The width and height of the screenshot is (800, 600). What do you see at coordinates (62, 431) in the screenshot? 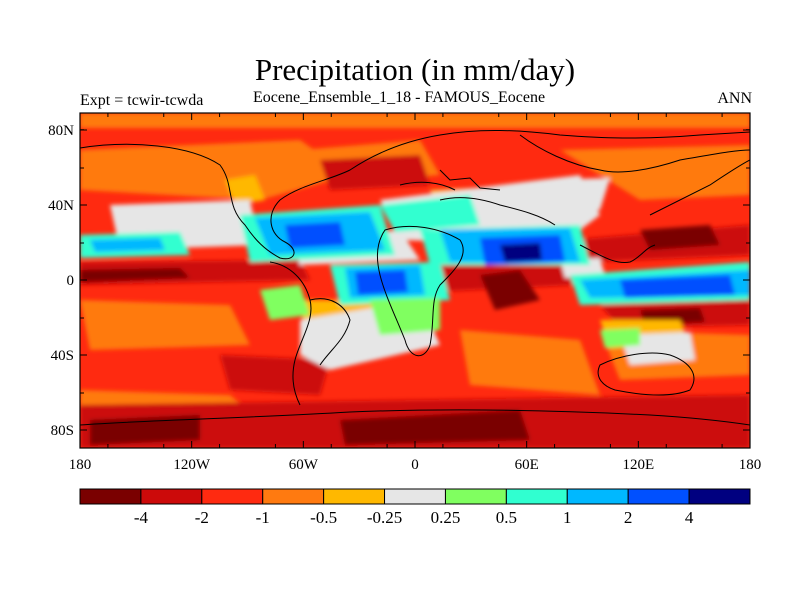
I see `lat-tick-label: 80S` at bounding box center [62, 431].